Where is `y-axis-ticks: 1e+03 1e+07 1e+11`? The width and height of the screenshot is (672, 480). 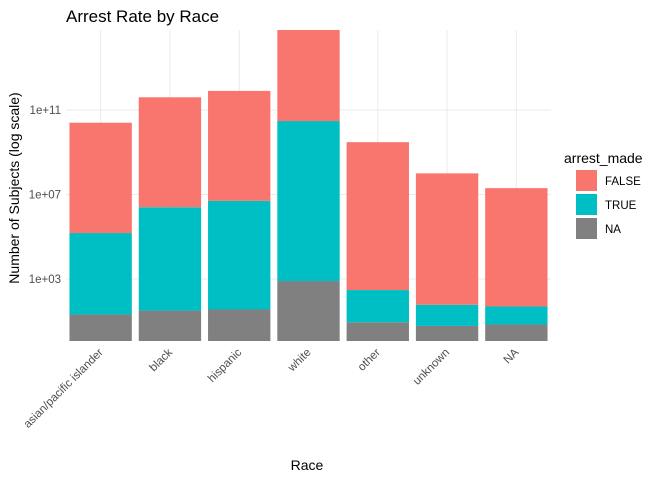
y-axis-ticks: 1e+03 1e+07 1e+11 is located at coordinates (45, 195).